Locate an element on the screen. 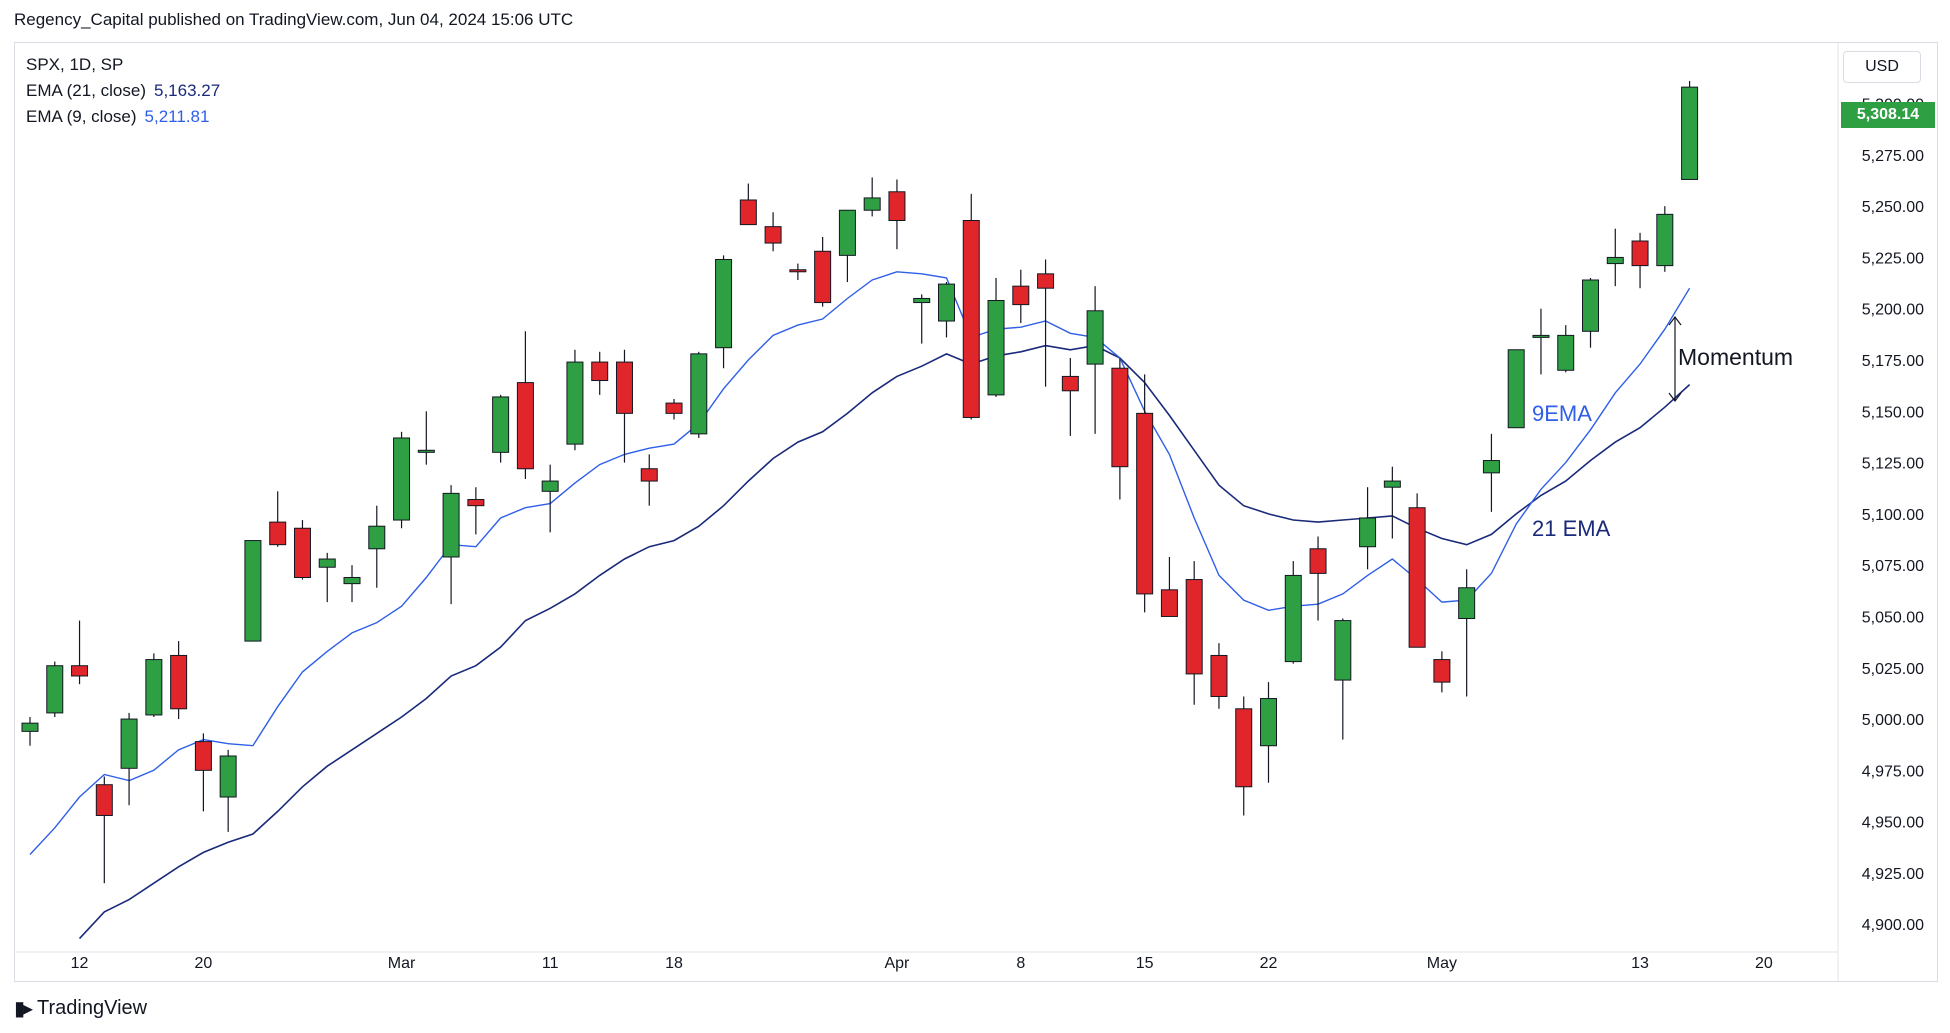 This screenshot has width=1950, height=1033. ema9-annotation: 9EMA is located at coordinates (1562, 413).